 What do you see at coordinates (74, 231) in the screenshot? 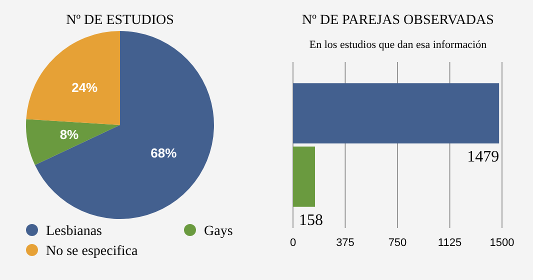
I see `legend-label: Lesbianas` at bounding box center [74, 231].